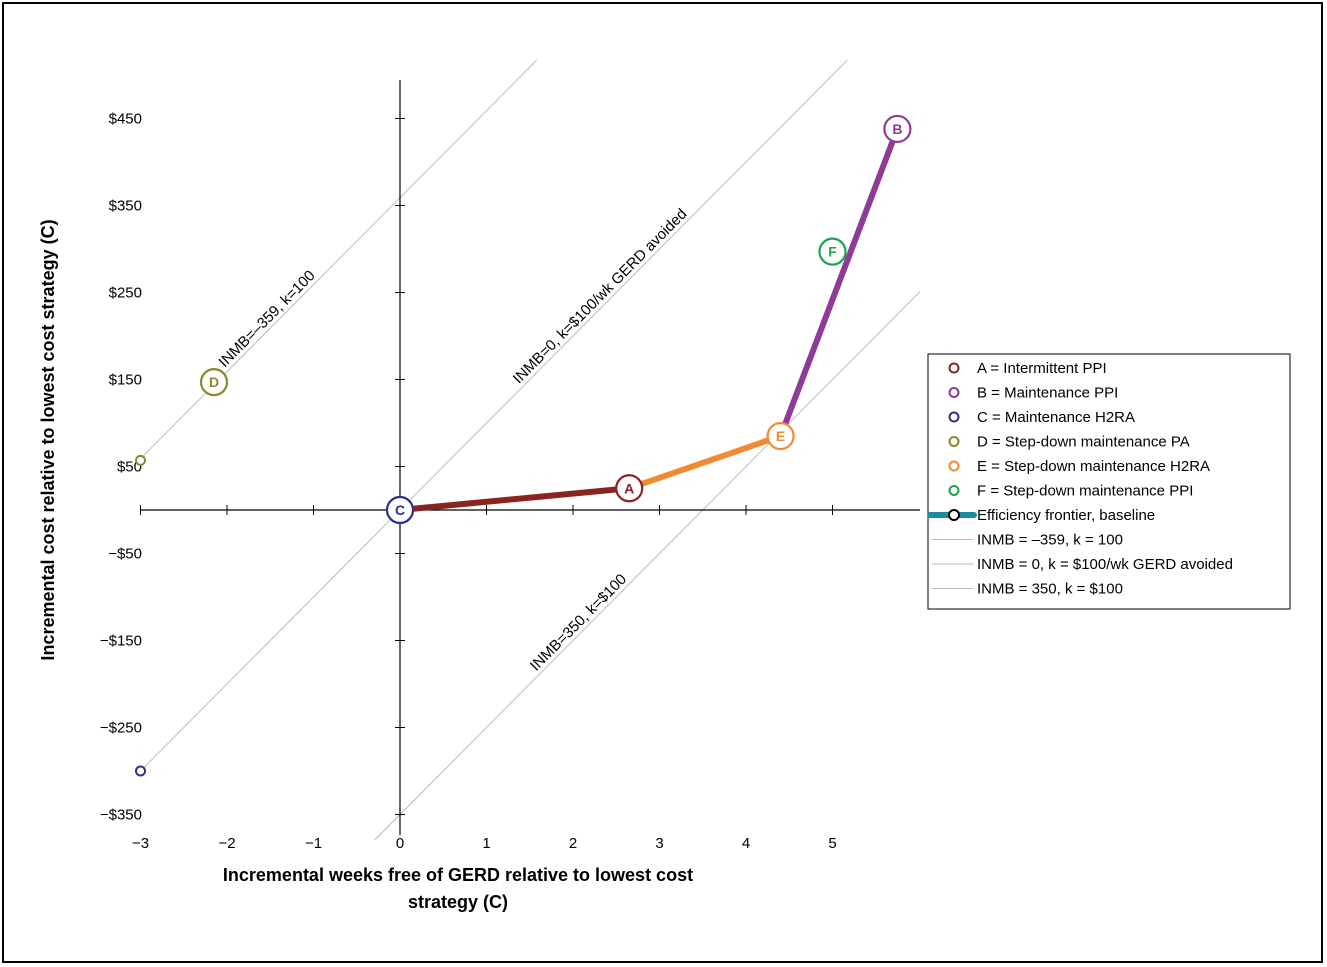 The image size is (1327, 967). Describe the element at coordinates (600, 297) in the screenshot. I see `inmb-label-1: INMB=0, k=$100/wk GERD avoided` at that location.